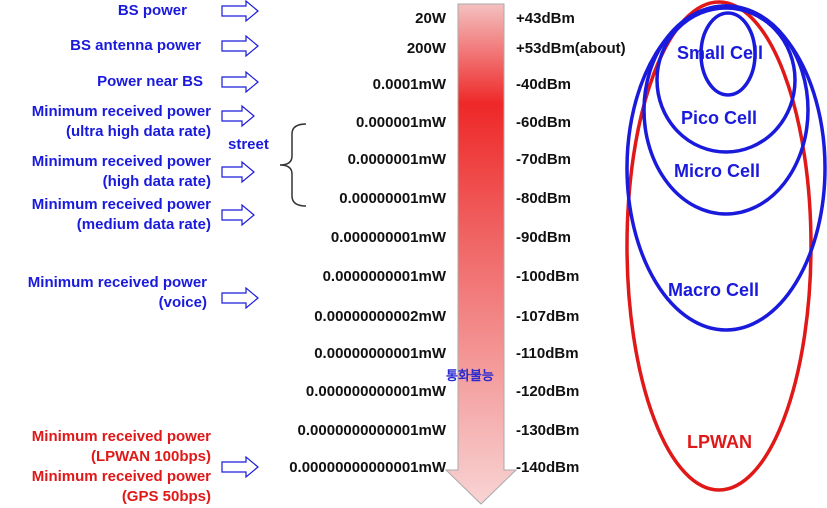  I want to click on label-bs-antenna-power: BS antenna power, so click(135, 45).